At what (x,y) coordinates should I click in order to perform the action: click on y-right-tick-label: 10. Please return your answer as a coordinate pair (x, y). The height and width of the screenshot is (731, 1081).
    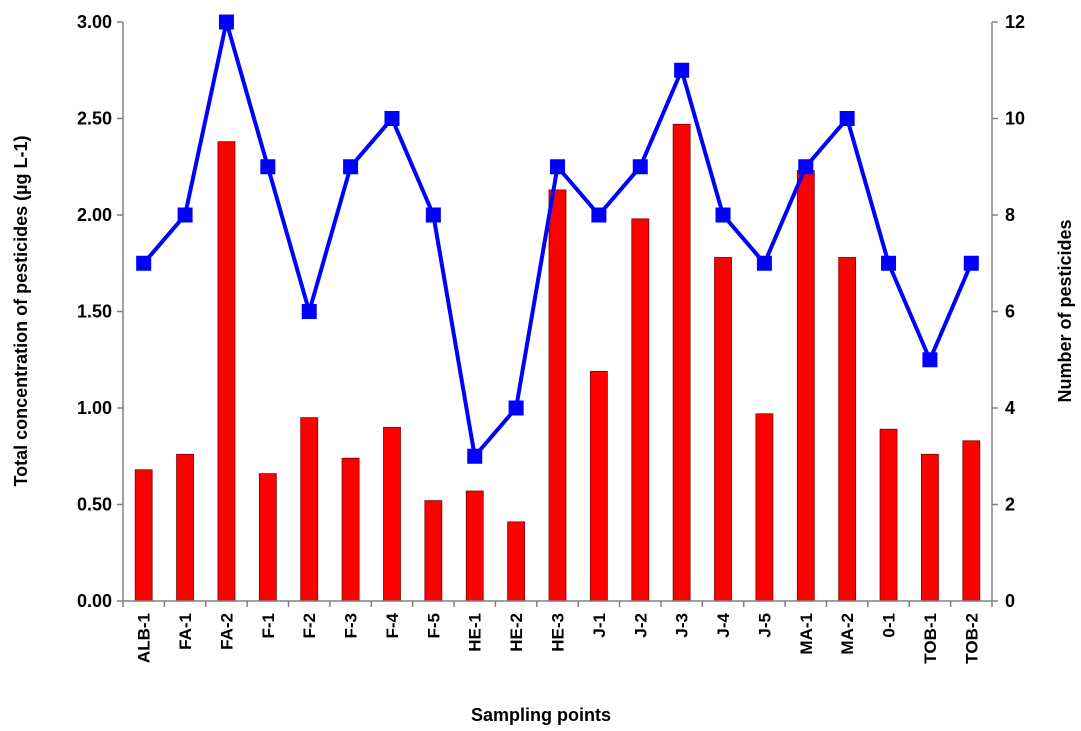
    Looking at the image, I should click on (1015, 119).